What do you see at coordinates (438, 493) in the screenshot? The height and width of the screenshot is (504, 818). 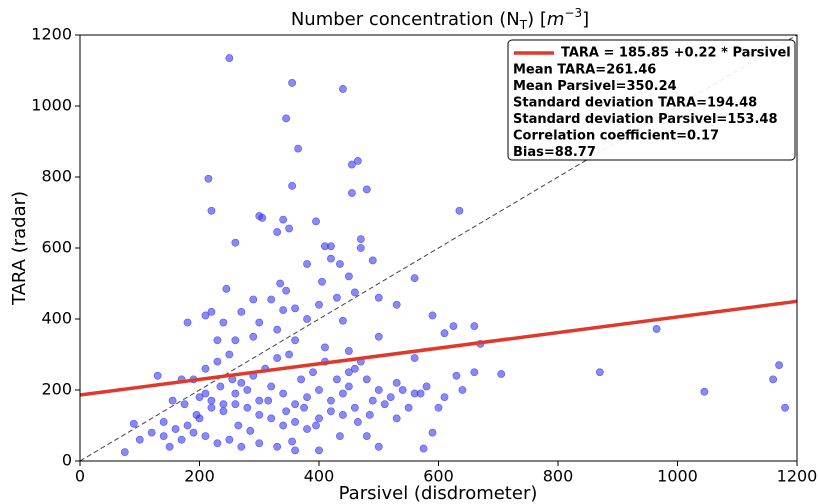 I see `x-axis-label: Parsivel (disdrometer)` at bounding box center [438, 493].